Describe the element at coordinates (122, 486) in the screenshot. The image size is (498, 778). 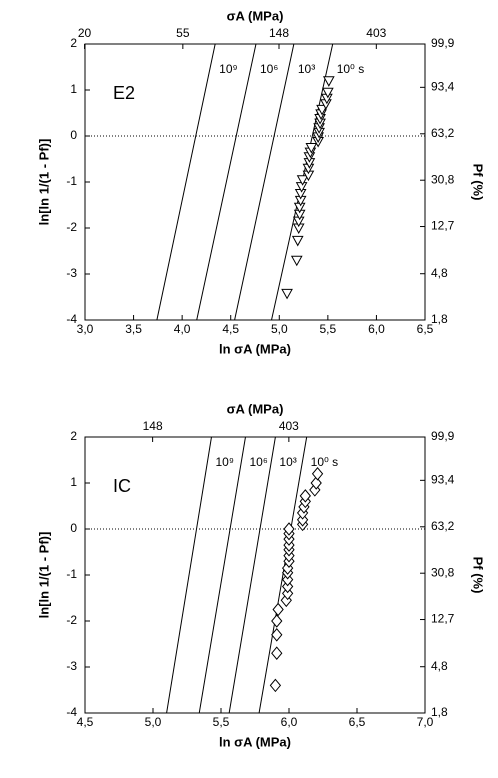
I see `annotation: IC` at that location.